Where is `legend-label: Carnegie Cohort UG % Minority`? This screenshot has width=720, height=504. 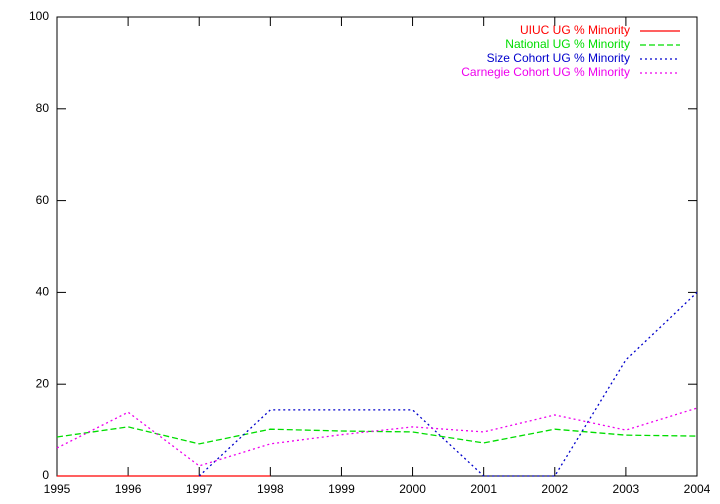 legend-label: Carnegie Cohort UG % Minority is located at coordinates (545, 72).